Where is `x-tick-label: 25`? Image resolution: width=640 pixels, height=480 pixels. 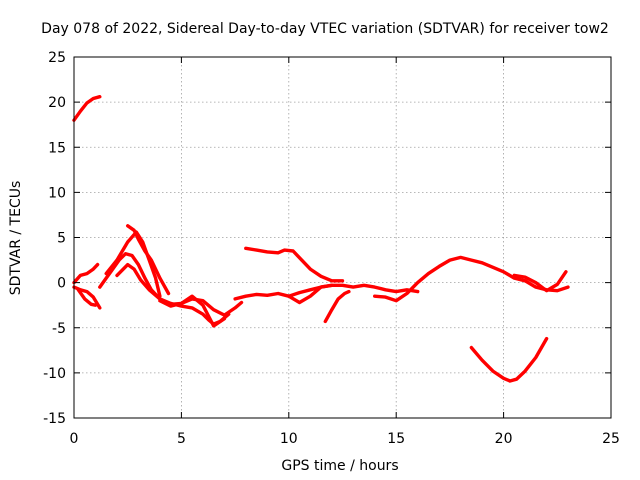 x-tick-label: 25 is located at coordinates (611, 439).